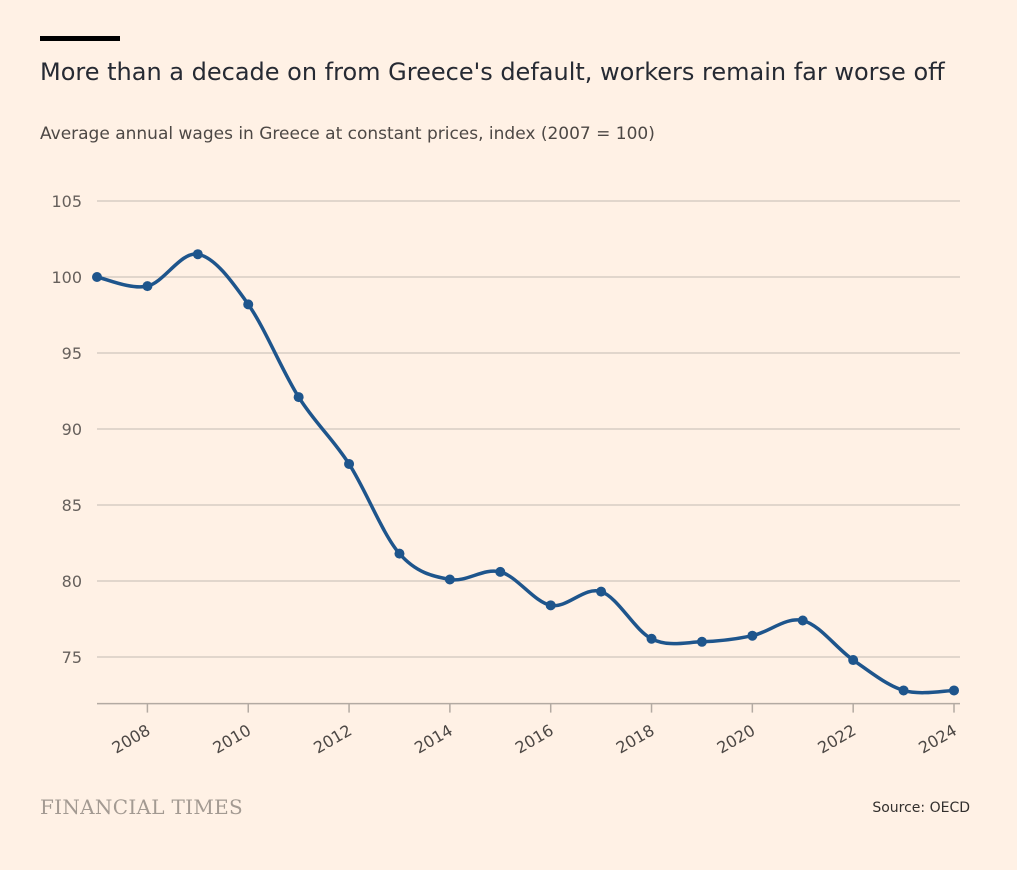 The width and height of the screenshot is (1017, 870). Describe the element at coordinates (921, 808) in the screenshot. I see `source-note: Source: OECD` at that location.